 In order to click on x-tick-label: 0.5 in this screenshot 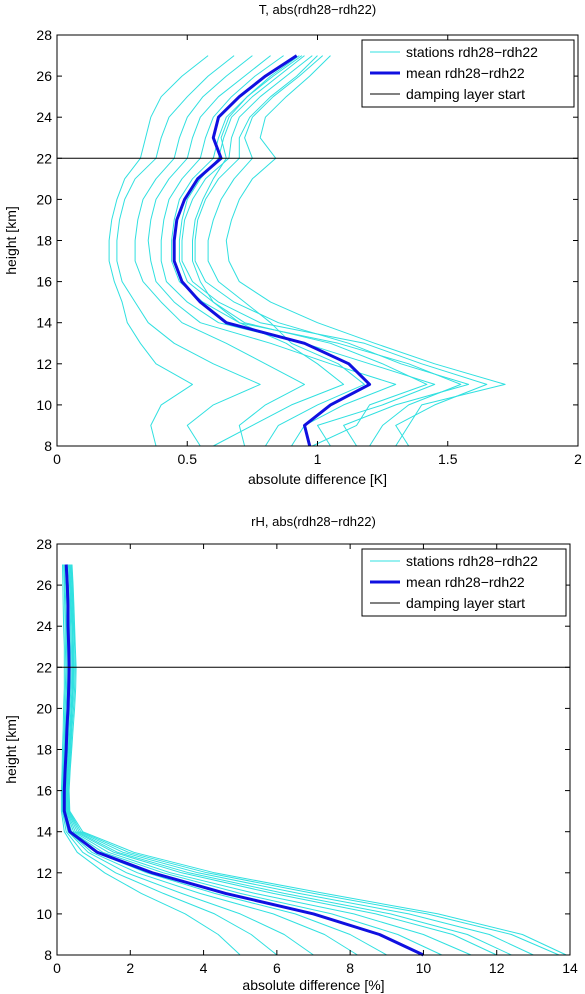, I will do `click(188, 459)`.